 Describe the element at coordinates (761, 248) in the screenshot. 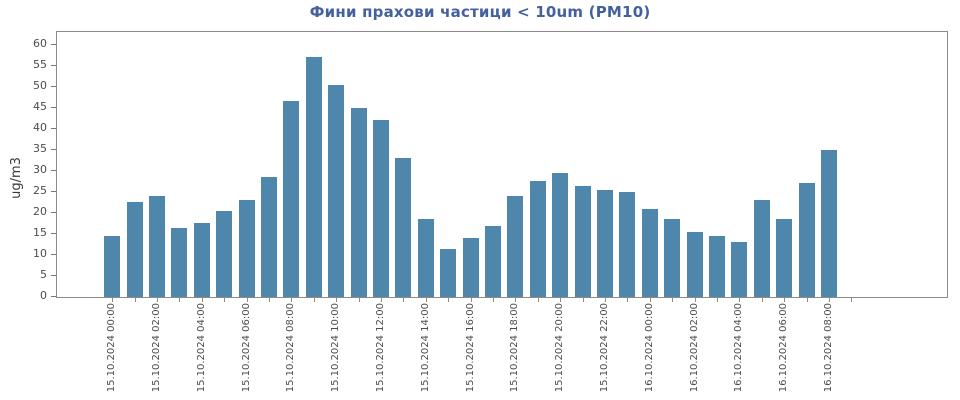

I see `bar-16.10.2024 05:00` at that location.